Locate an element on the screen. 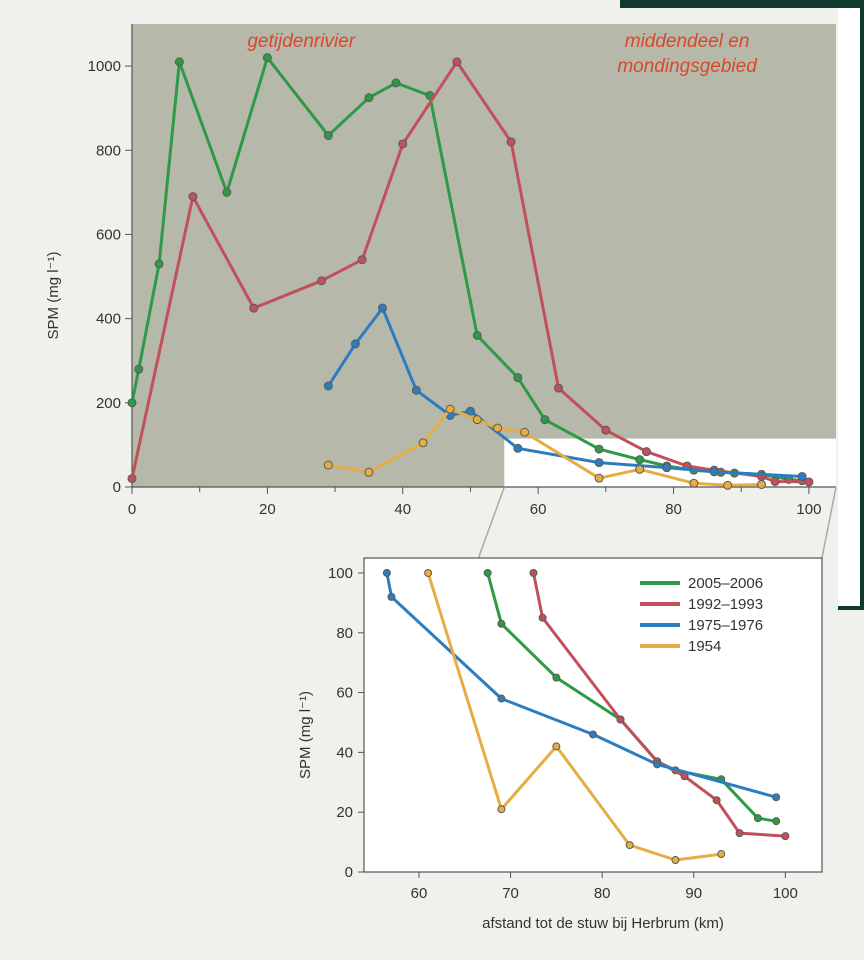 Image resolution: width=864 pixels, height=960 pixels. inset-y-tick-label: 100 is located at coordinates (340, 573).